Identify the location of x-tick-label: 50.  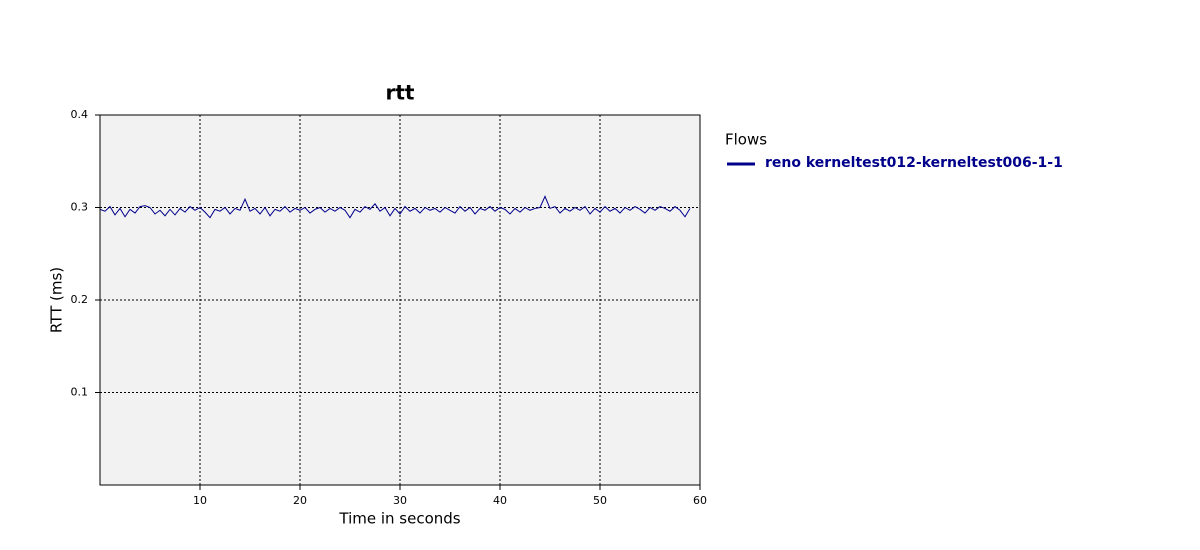
(600, 500).